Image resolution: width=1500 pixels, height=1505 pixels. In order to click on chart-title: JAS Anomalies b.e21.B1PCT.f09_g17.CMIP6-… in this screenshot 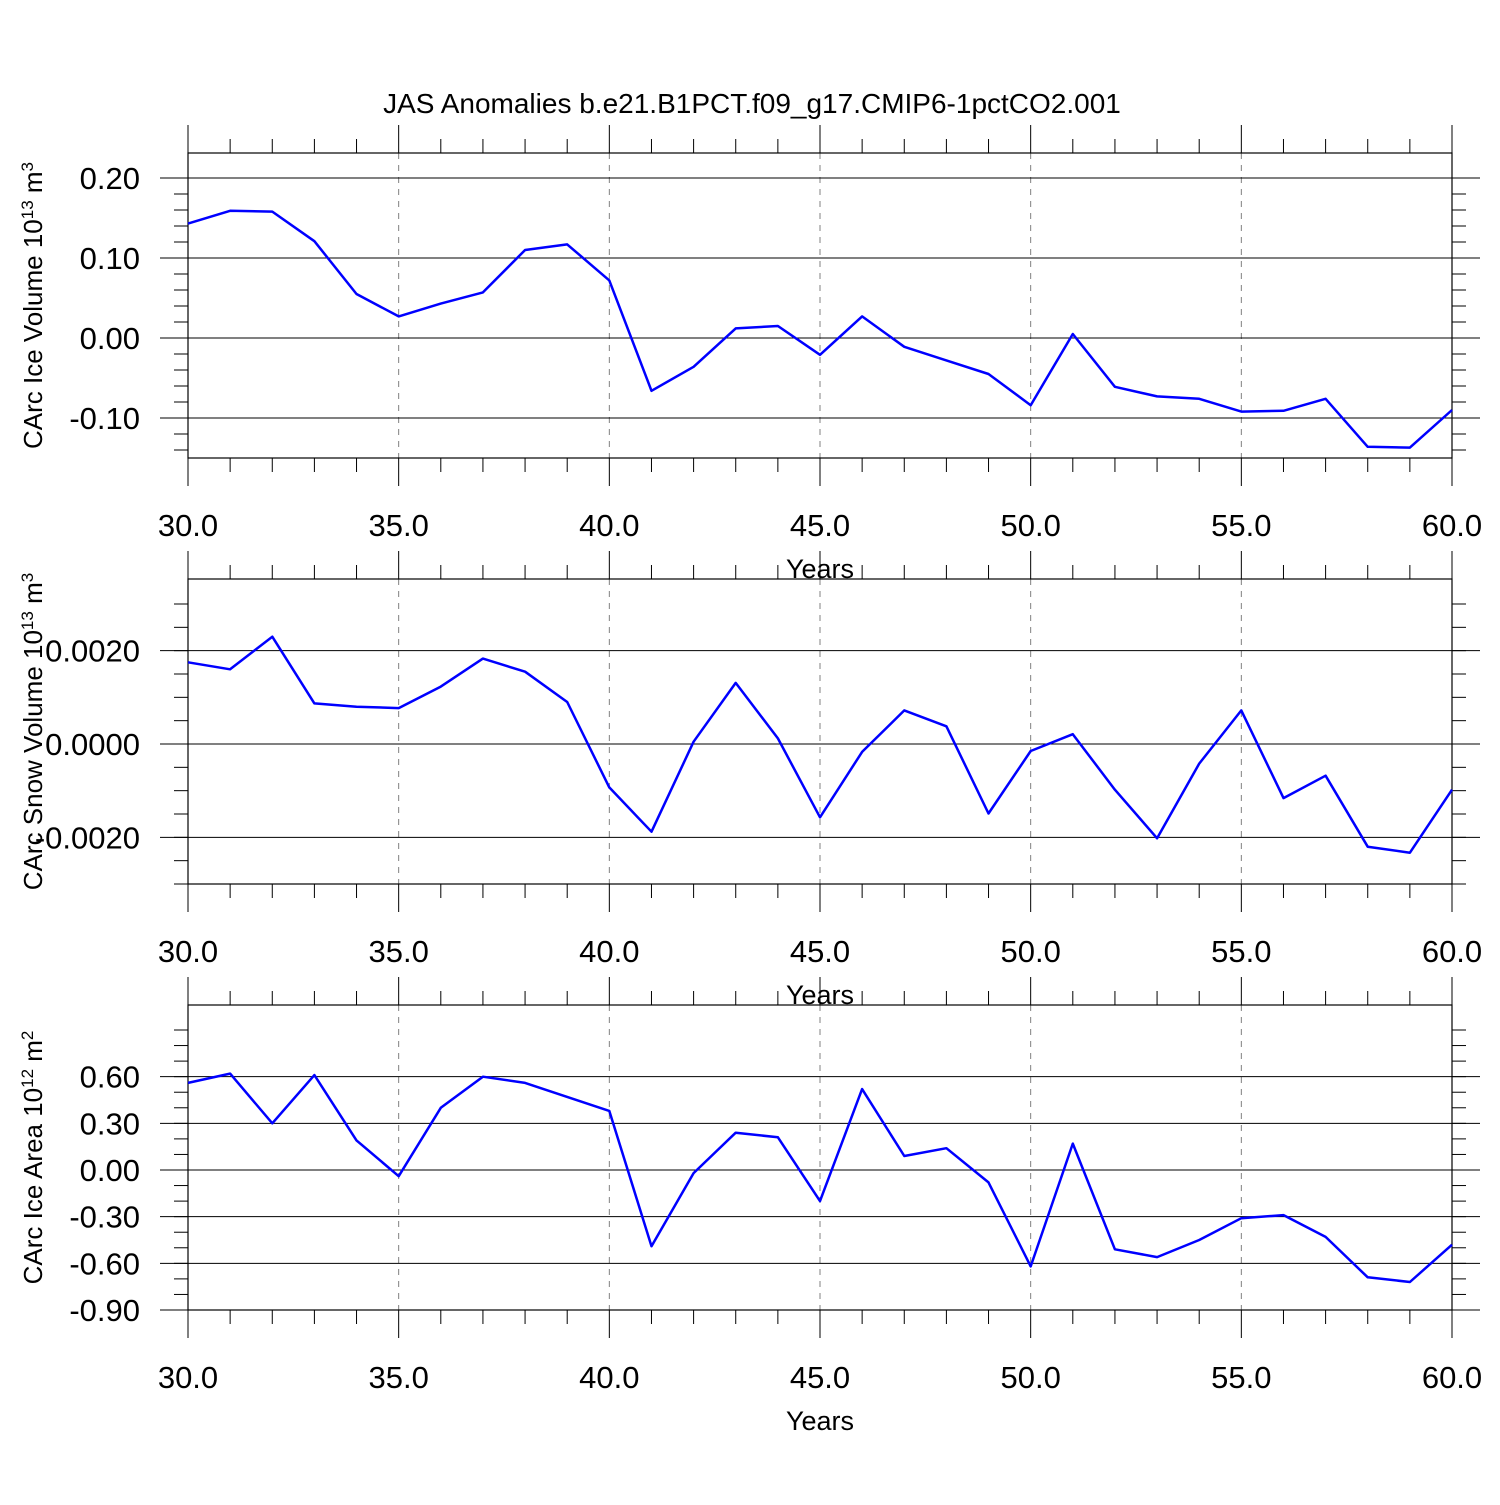, I will do `click(752, 103)`.